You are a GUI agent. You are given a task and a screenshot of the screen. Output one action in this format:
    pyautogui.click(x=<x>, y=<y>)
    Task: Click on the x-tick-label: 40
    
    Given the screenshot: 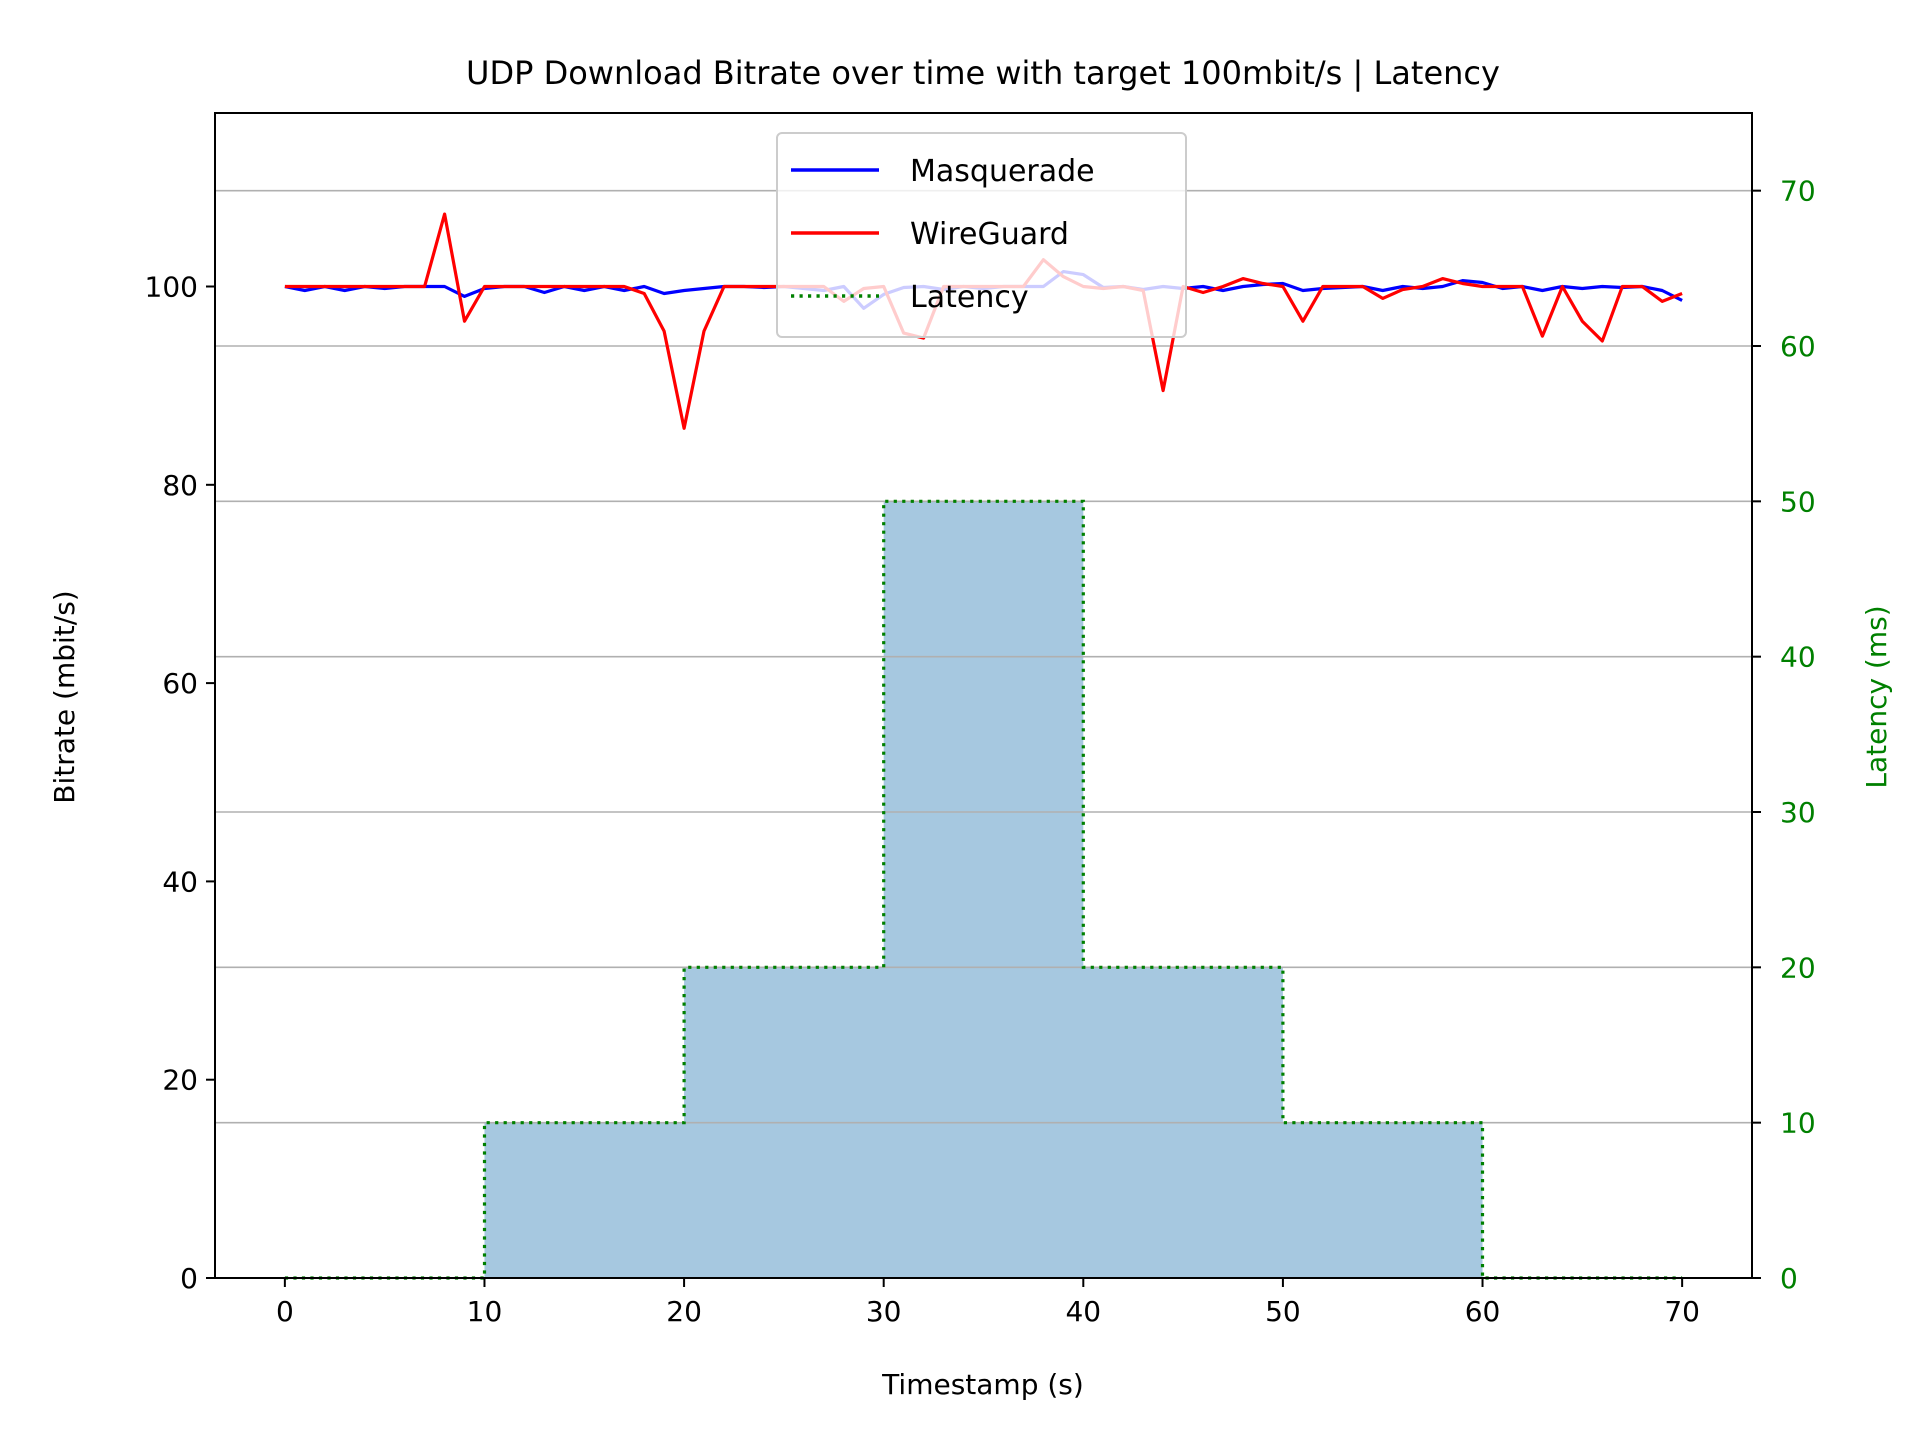 What is the action you would take?
    pyautogui.click(x=1083, y=1311)
    